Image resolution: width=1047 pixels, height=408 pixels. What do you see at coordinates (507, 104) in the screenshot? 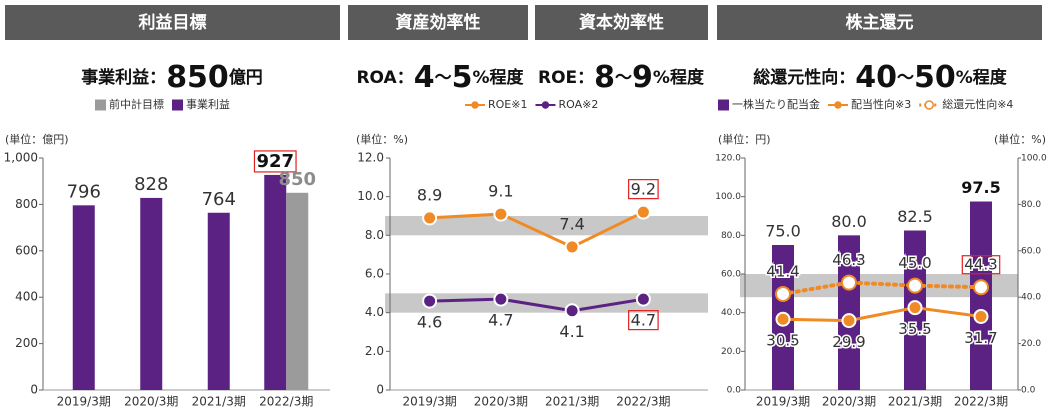
I see `legend-label: ROE※1` at bounding box center [507, 104].